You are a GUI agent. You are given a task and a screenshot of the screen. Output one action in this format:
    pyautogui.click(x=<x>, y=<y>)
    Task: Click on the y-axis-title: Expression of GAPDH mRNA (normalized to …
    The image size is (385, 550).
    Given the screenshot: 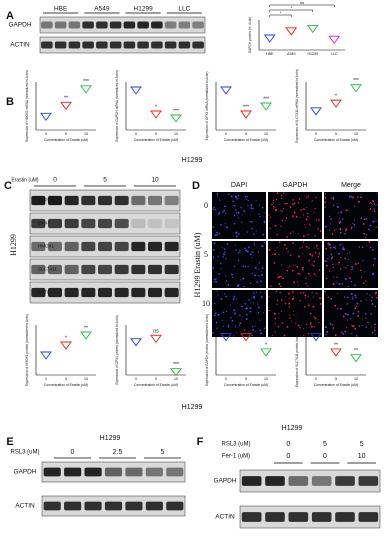 What is the action you would take?
    pyautogui.click(x=117, y=106)
    